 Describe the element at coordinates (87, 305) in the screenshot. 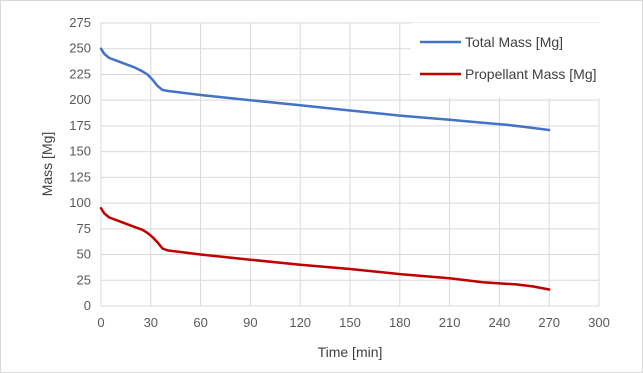

I see `y-tick-label: 0` at that location.